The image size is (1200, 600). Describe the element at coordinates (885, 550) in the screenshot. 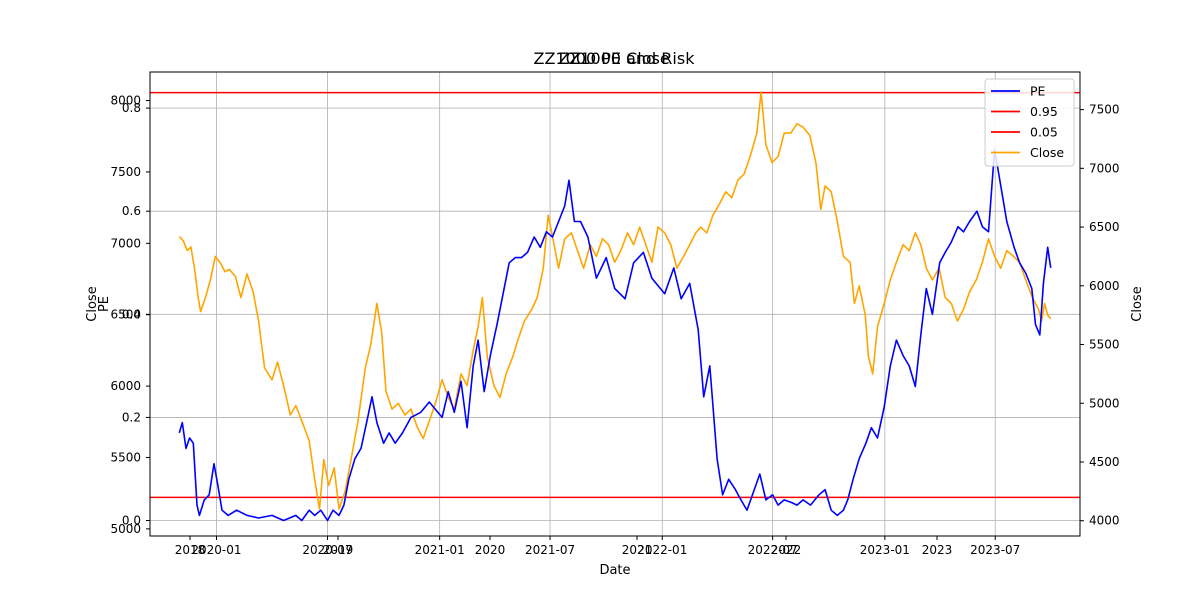

I see `x-tick-label-6: 2023-01` at that location.